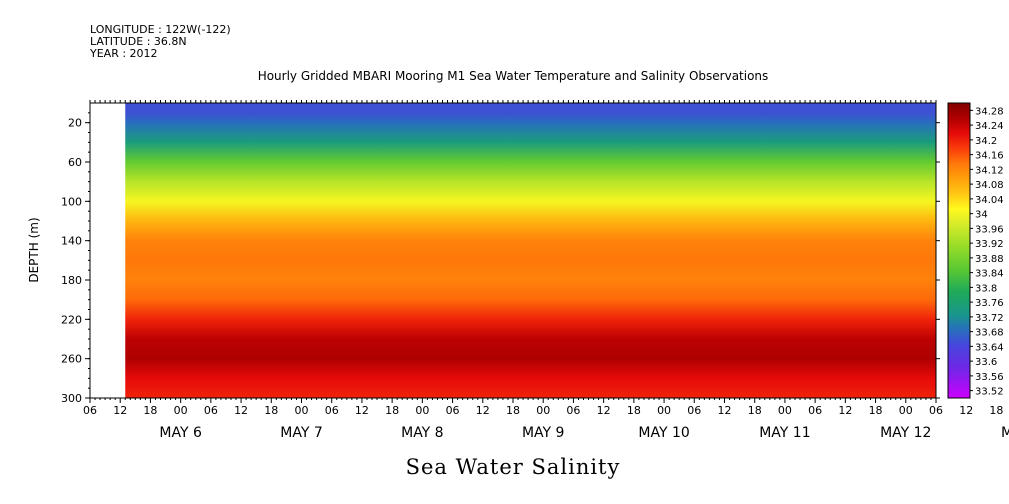  Describe the element at coordinates (138, 41) in the screenshot. I see `latitude-label: LATITUDE : 36.8N` at that location.